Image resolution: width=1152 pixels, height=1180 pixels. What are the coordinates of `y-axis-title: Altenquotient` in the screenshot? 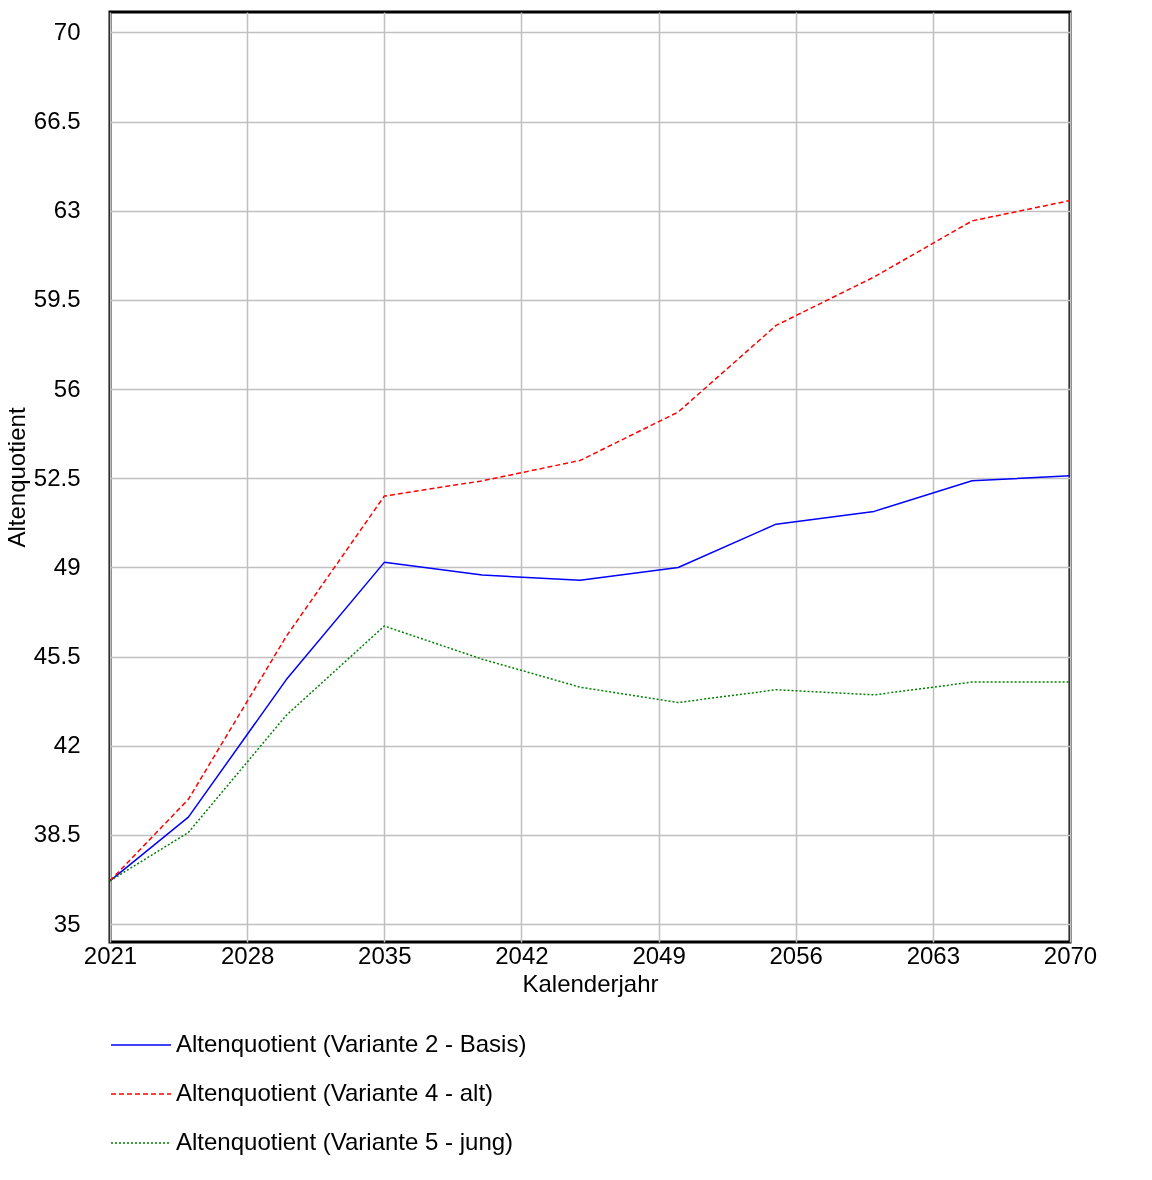 It's located at (16, 477).